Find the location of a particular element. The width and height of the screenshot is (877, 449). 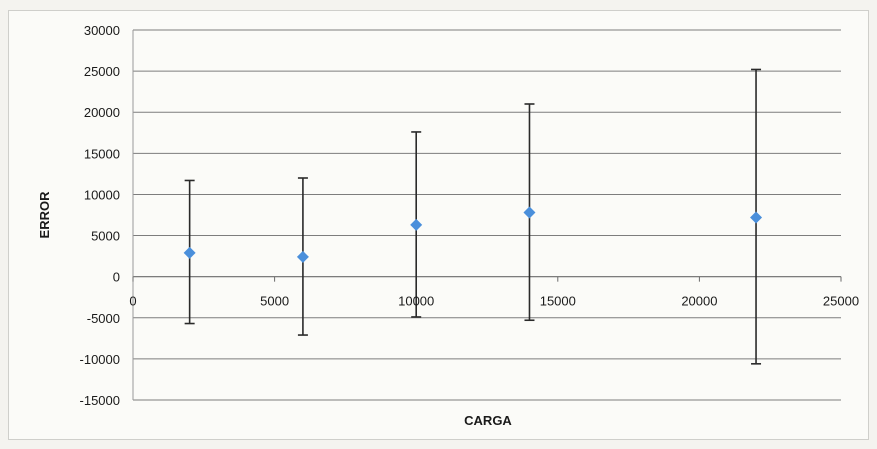

y-tick-label: 20000 is located at coordinates (102, 112).